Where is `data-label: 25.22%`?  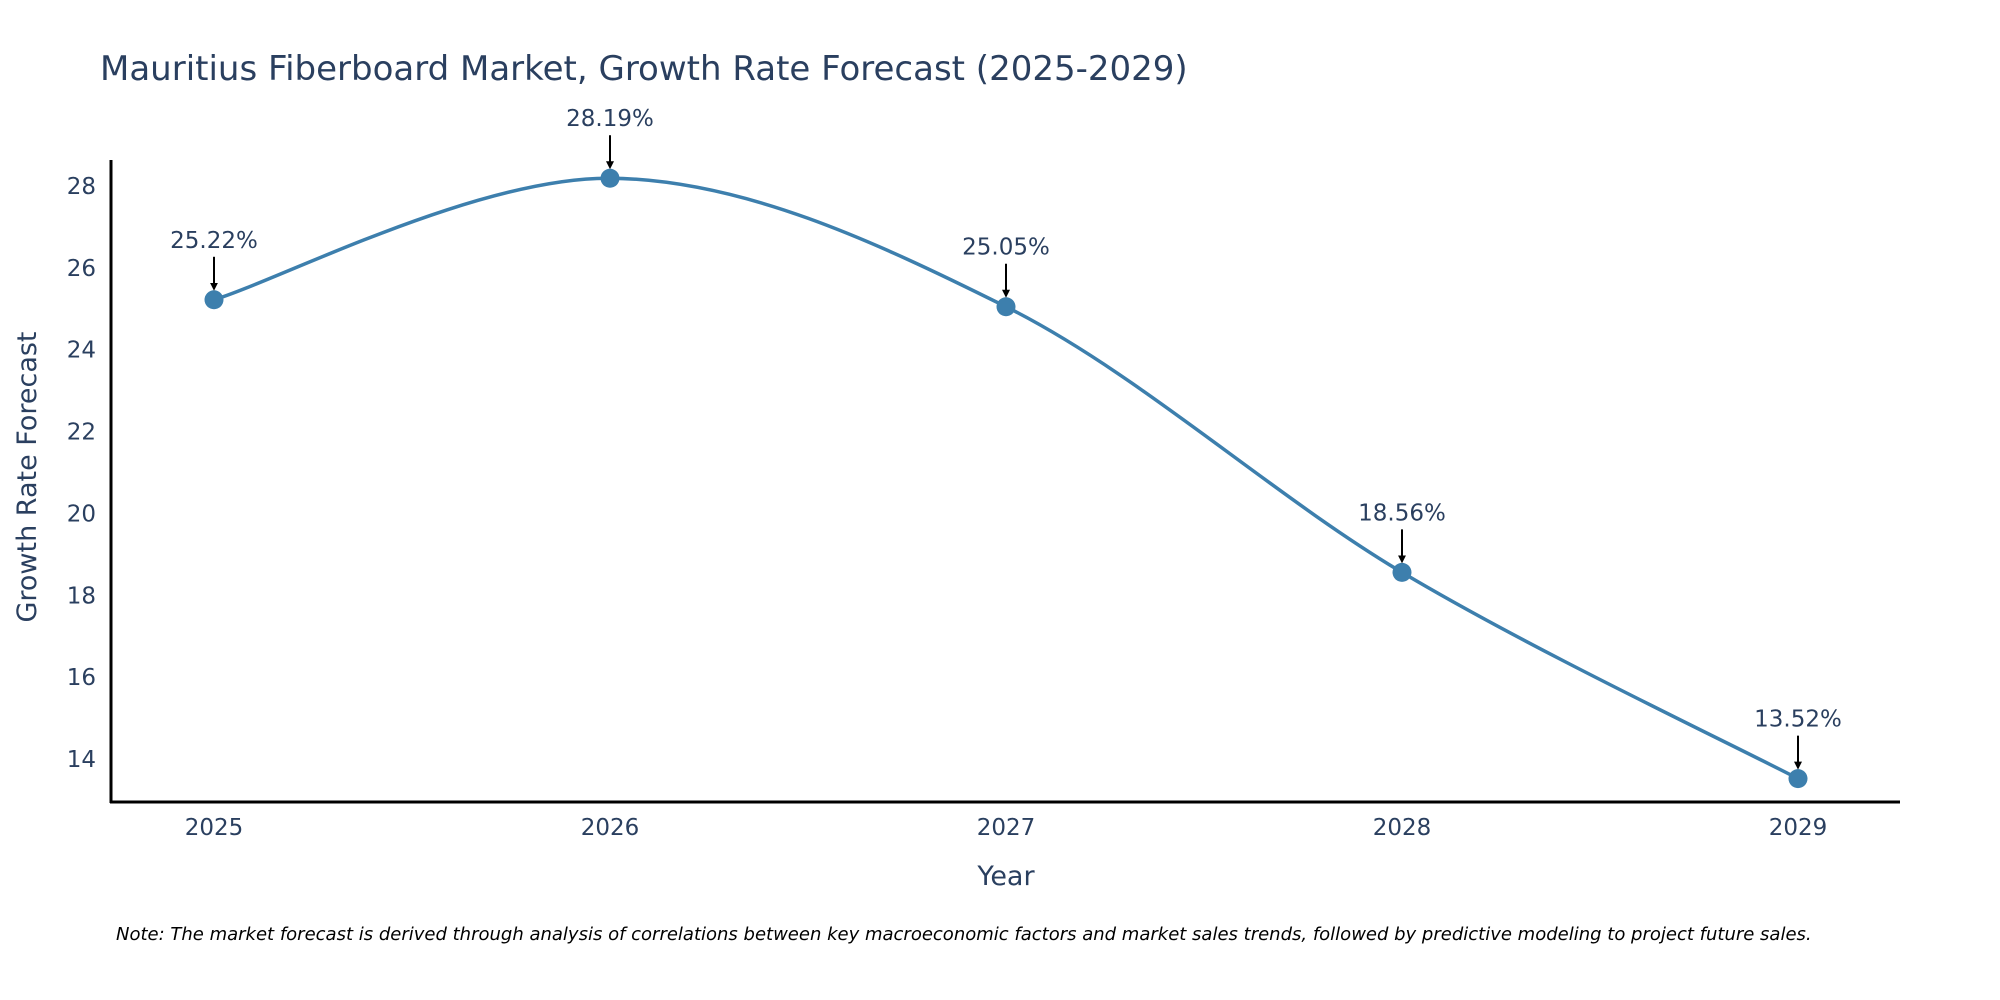 data-label: 25.22% is located at coordinates (214, 241).